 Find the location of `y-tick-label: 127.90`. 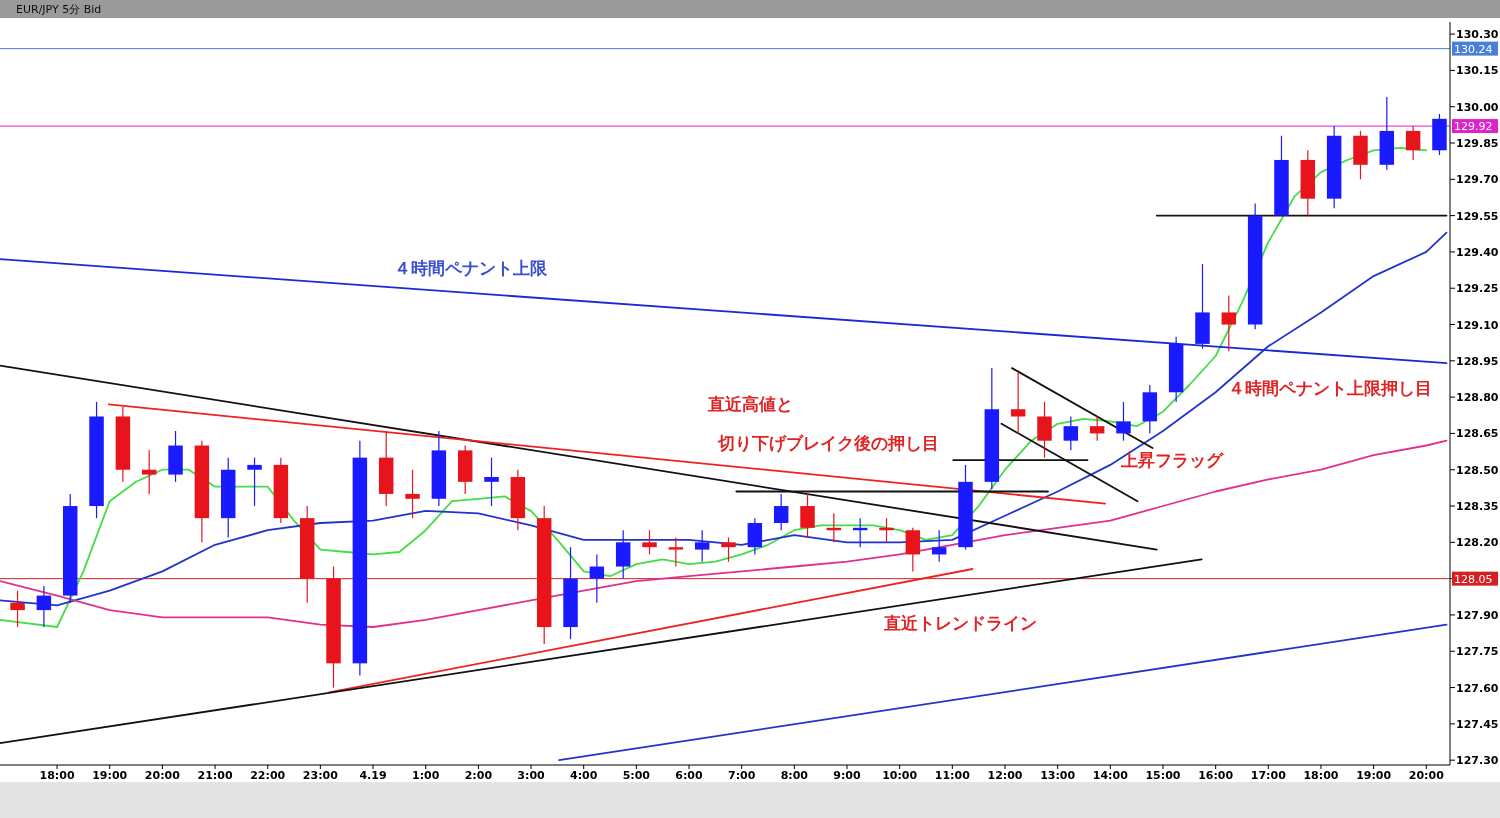

y-tick-label: 127.90 is located at coordinates (1477, 615).